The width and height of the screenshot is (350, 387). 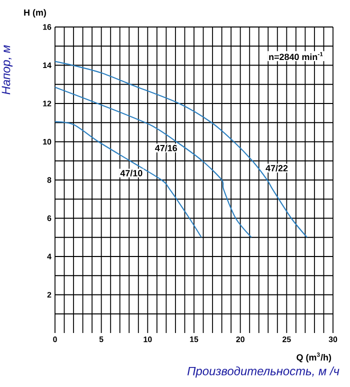 I want to click on line-series, so click(x=128, y=179).